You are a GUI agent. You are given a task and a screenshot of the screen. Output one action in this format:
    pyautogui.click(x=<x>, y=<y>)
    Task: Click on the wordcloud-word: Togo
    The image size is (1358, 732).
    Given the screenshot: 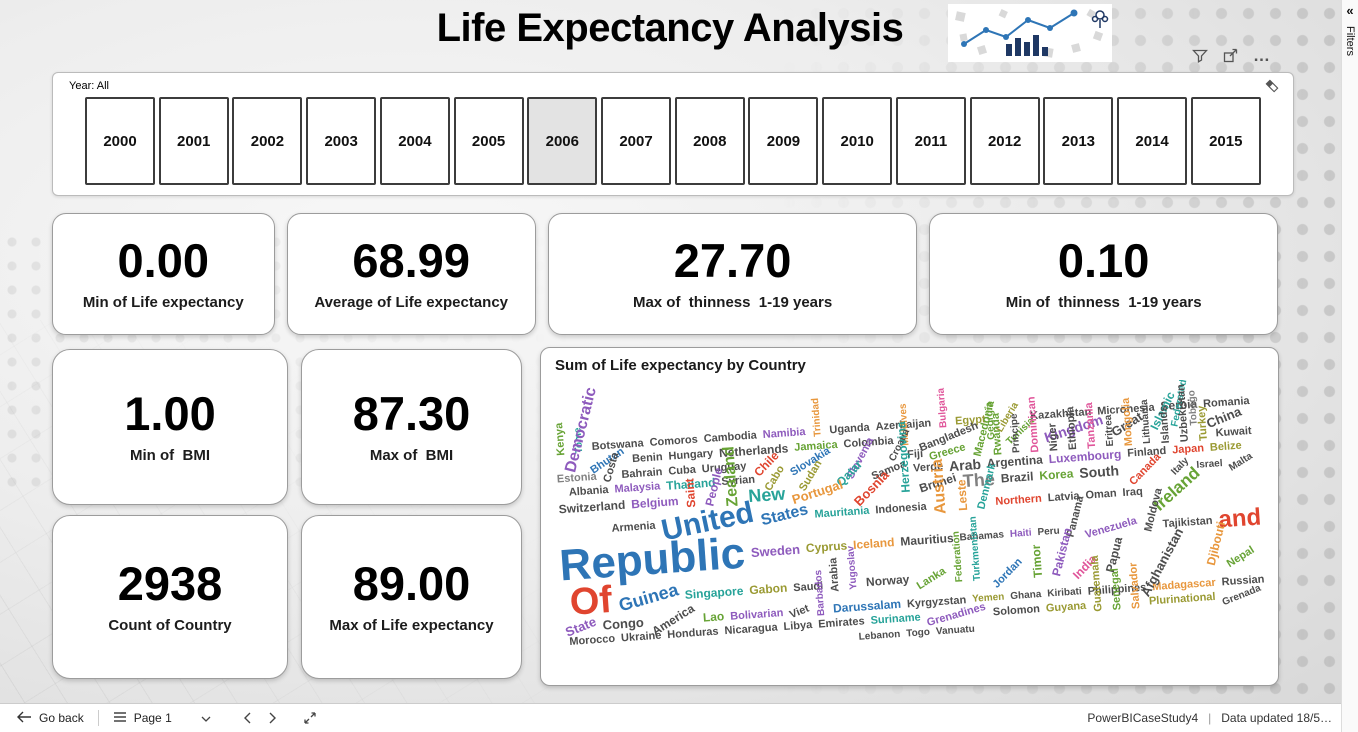 What is the action you would take?
    pyautogui.click(x=918, y=633)
    